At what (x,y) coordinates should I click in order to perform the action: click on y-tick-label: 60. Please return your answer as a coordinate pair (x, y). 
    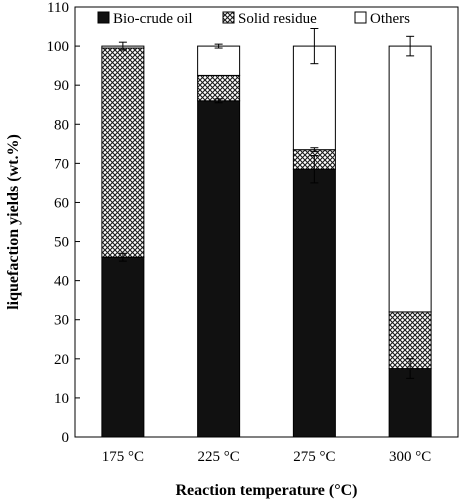
    Looking at the image, I should click on (61, 203).